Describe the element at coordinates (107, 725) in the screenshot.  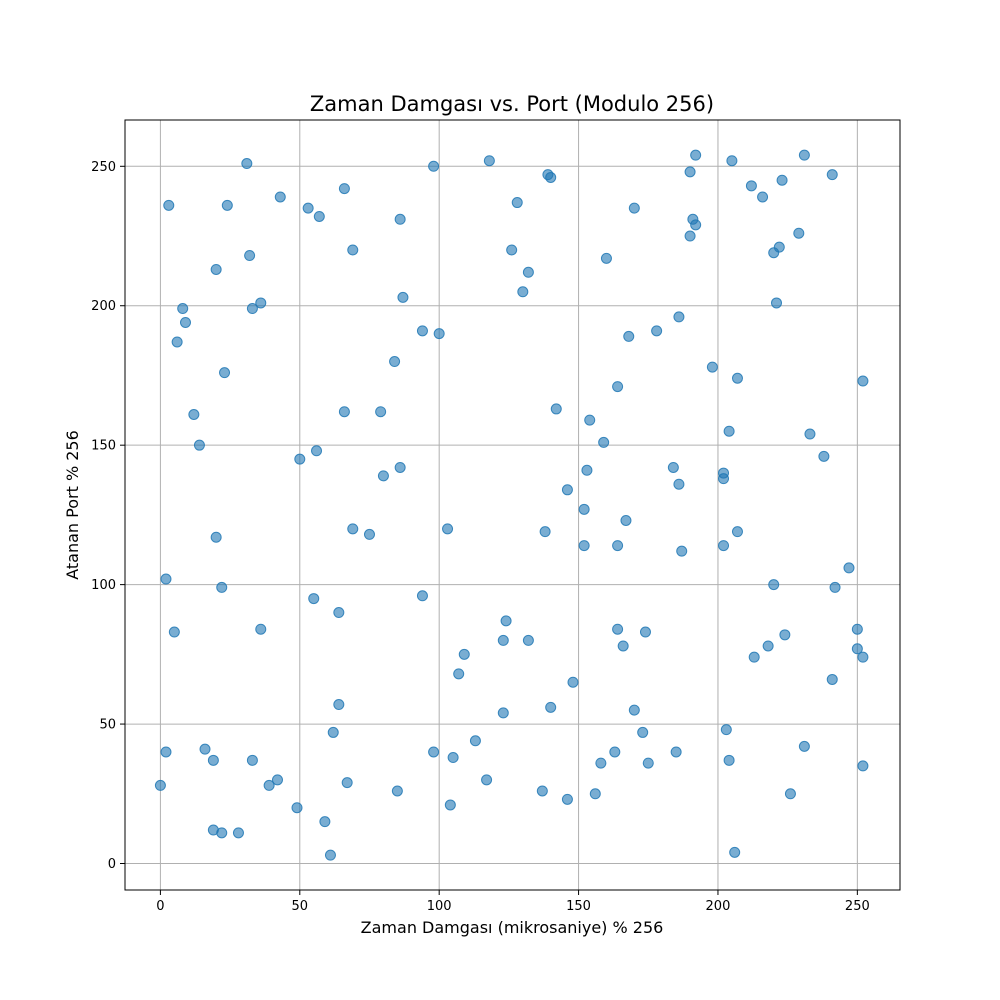
I see `y-tick-label: 50` at that location.